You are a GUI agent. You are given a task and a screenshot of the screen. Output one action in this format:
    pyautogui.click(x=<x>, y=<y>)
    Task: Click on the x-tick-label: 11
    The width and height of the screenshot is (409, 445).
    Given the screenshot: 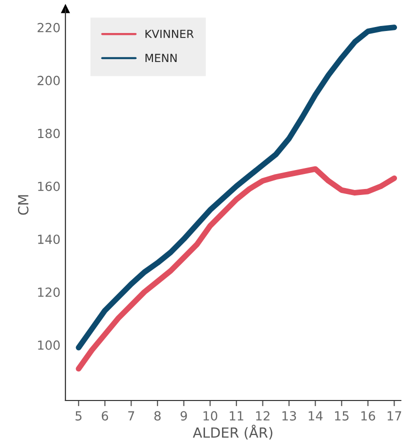 What is the action you would take?
    pyautogui.click(x=237, y=415)
    